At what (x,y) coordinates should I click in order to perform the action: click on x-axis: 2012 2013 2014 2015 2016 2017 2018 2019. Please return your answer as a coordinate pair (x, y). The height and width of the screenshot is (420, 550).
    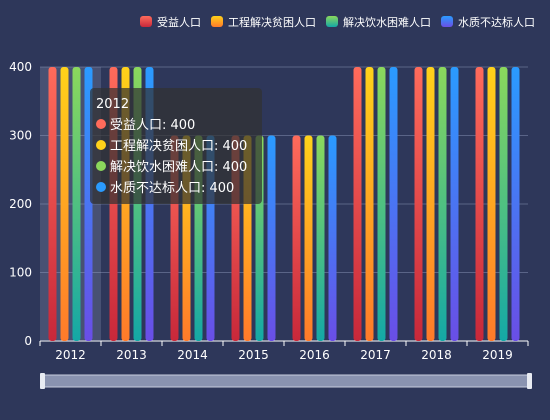
    Looking at the image, I should click on (284, 351).